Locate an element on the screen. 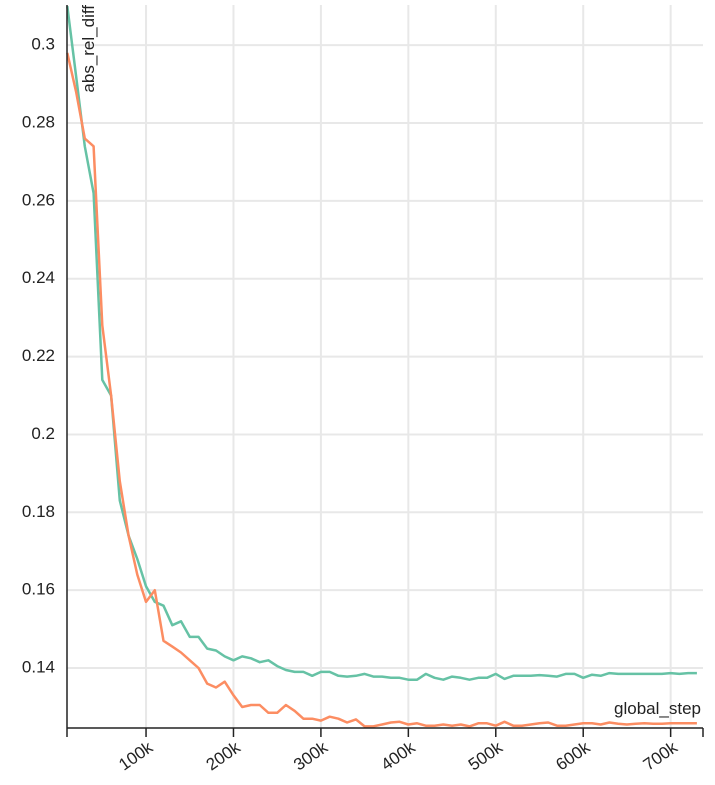 The image size is (715, 785). y-tick-label: 0.22 is located at coordinates (38, 355).